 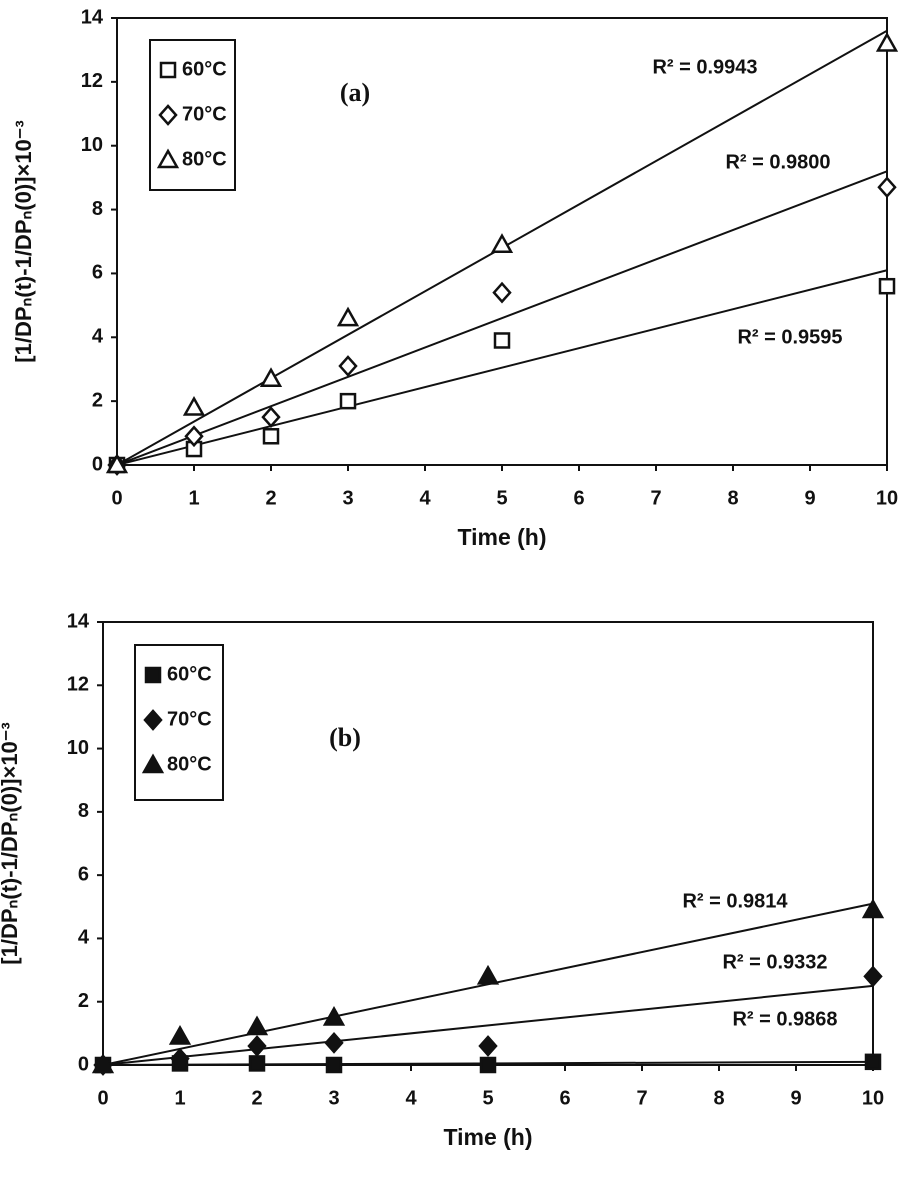 I want to click on r-squared-label: R² = 0.9943, so click(x=704, y=67).